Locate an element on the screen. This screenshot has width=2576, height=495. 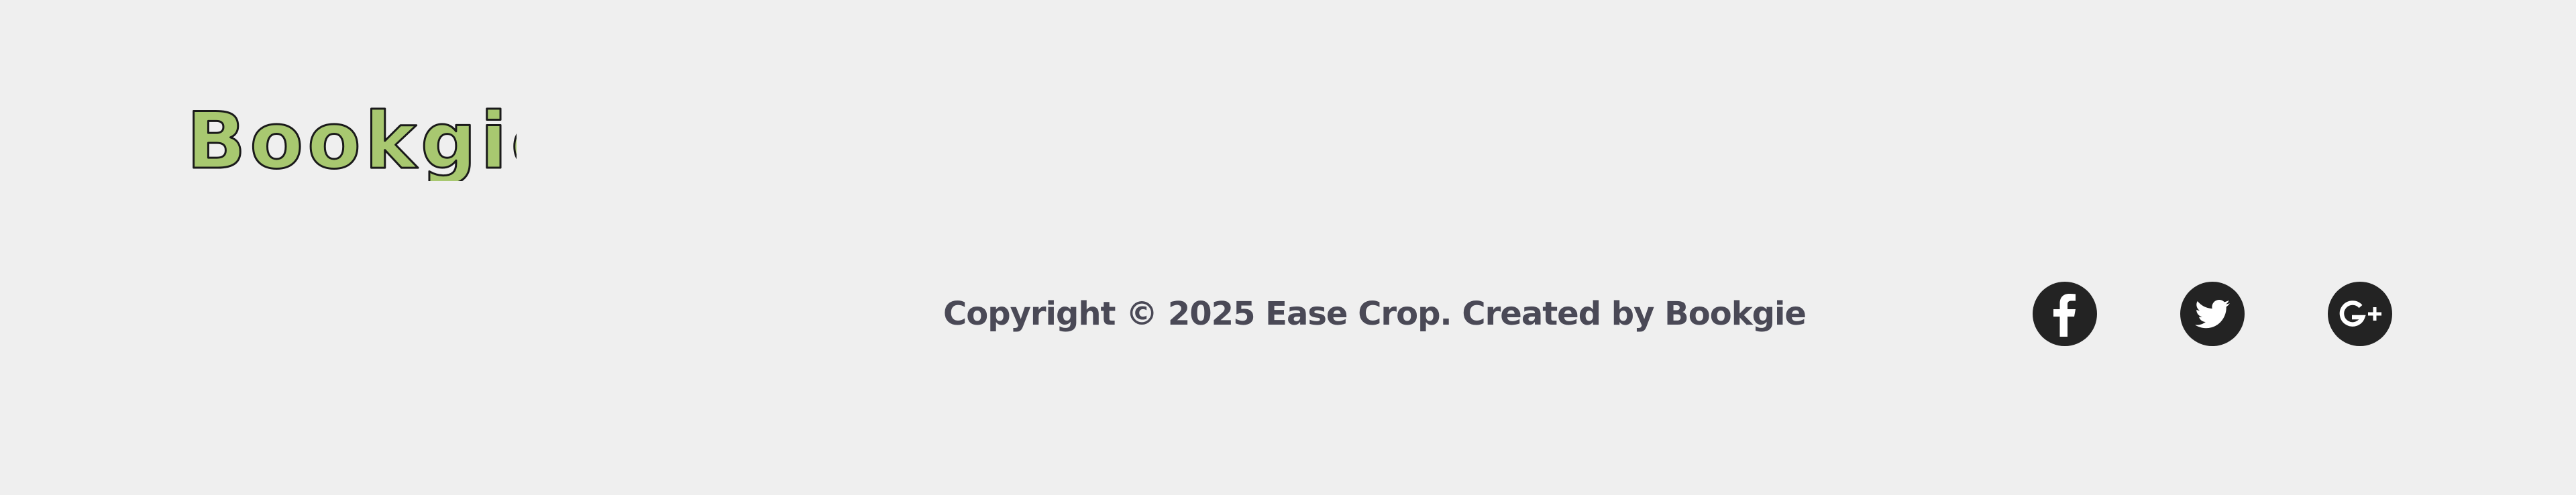
brand-logo: Bookgie is located at coordinates (349, 141).